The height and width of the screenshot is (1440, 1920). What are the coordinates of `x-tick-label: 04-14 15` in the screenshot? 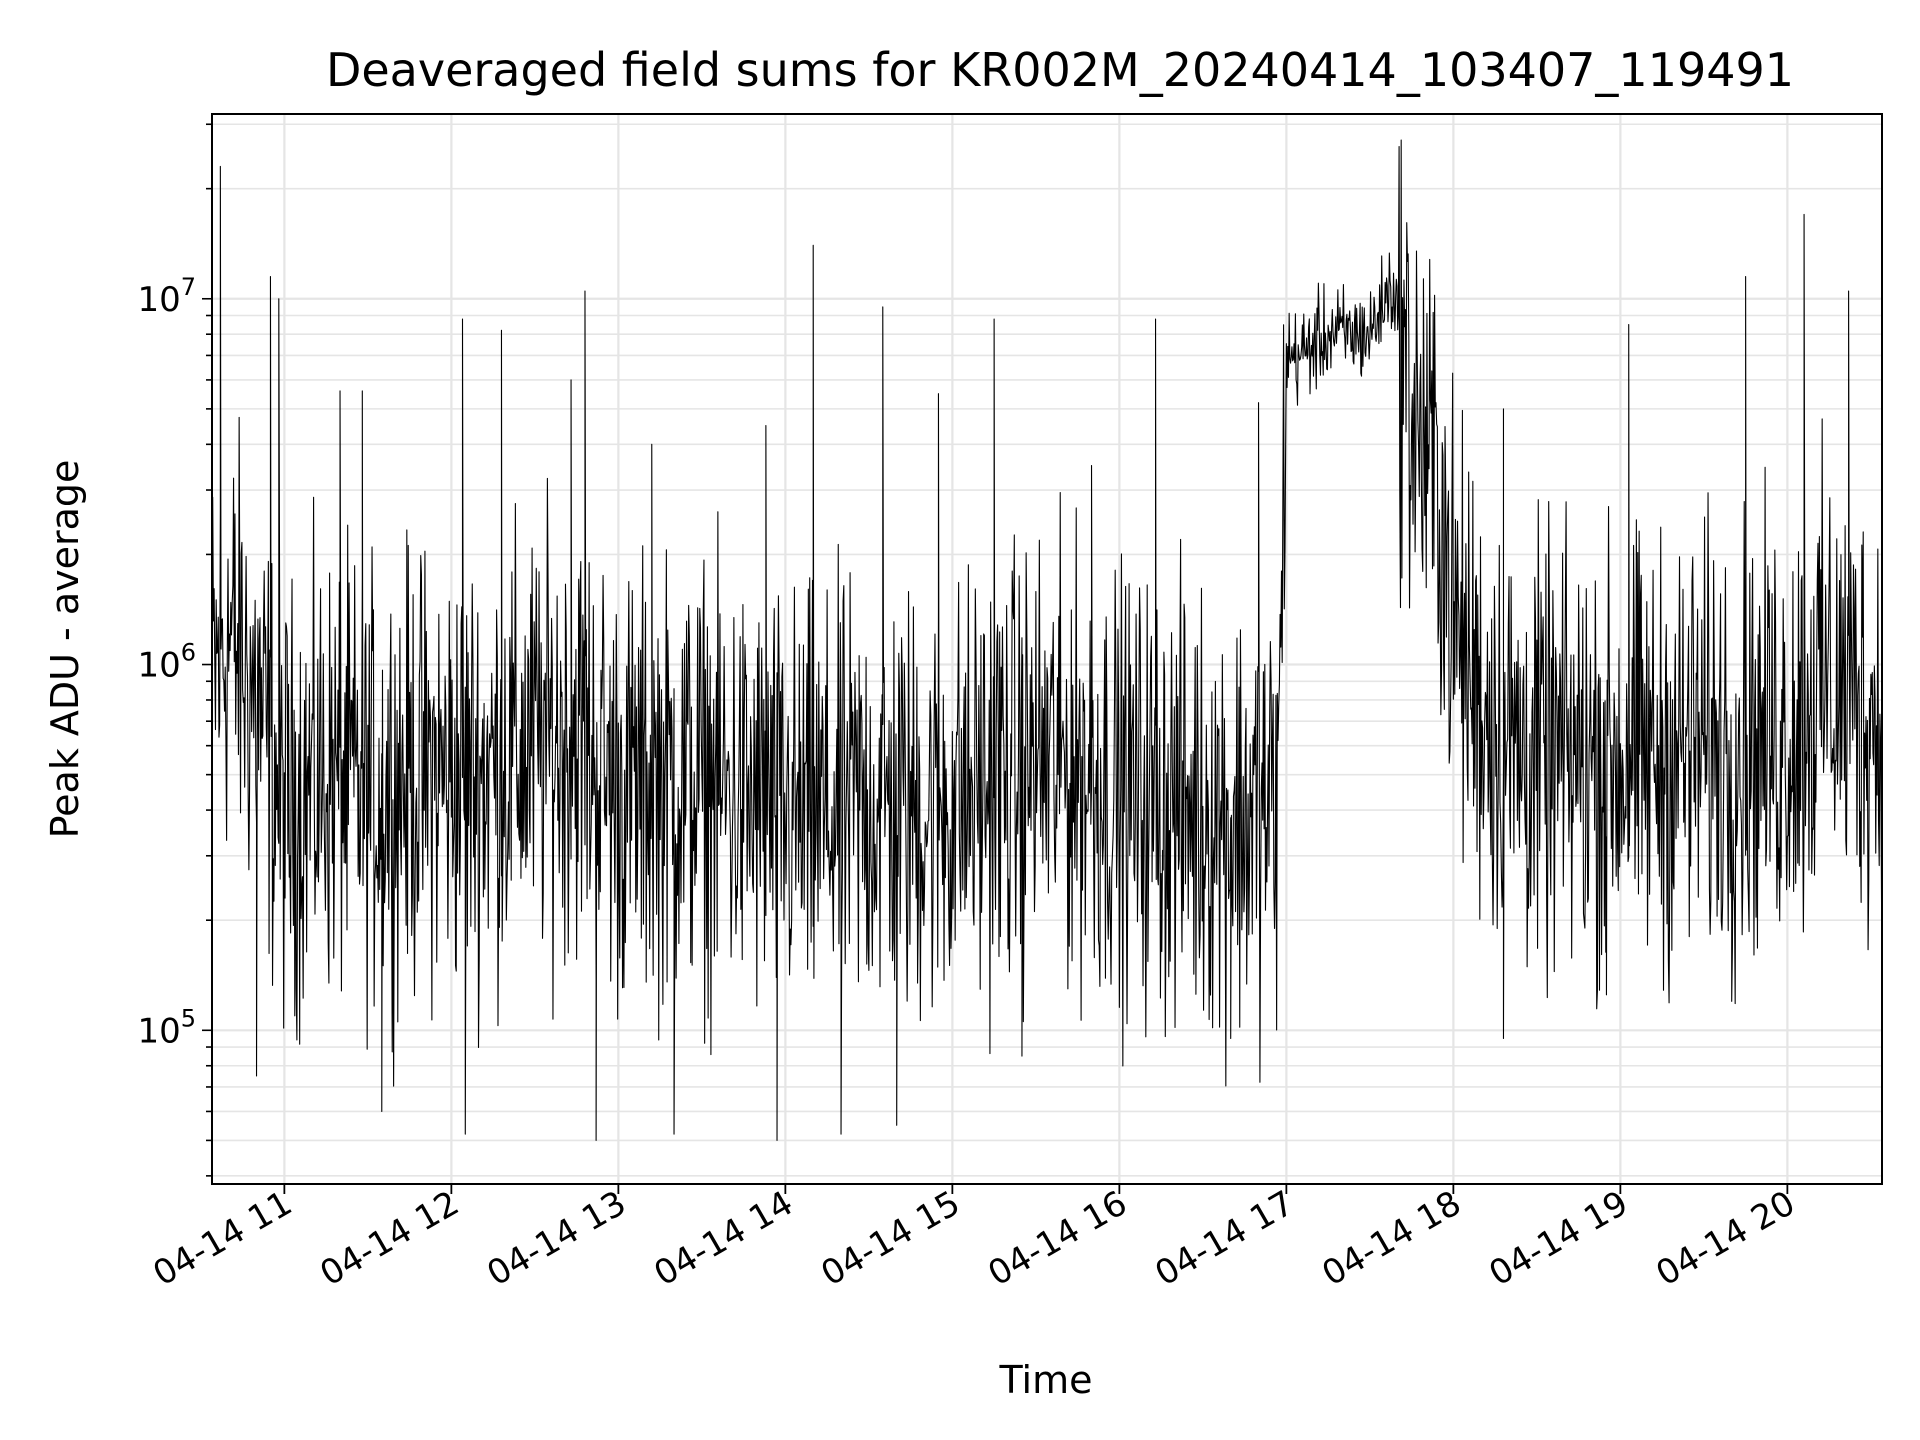 It's located at (890, 1238).